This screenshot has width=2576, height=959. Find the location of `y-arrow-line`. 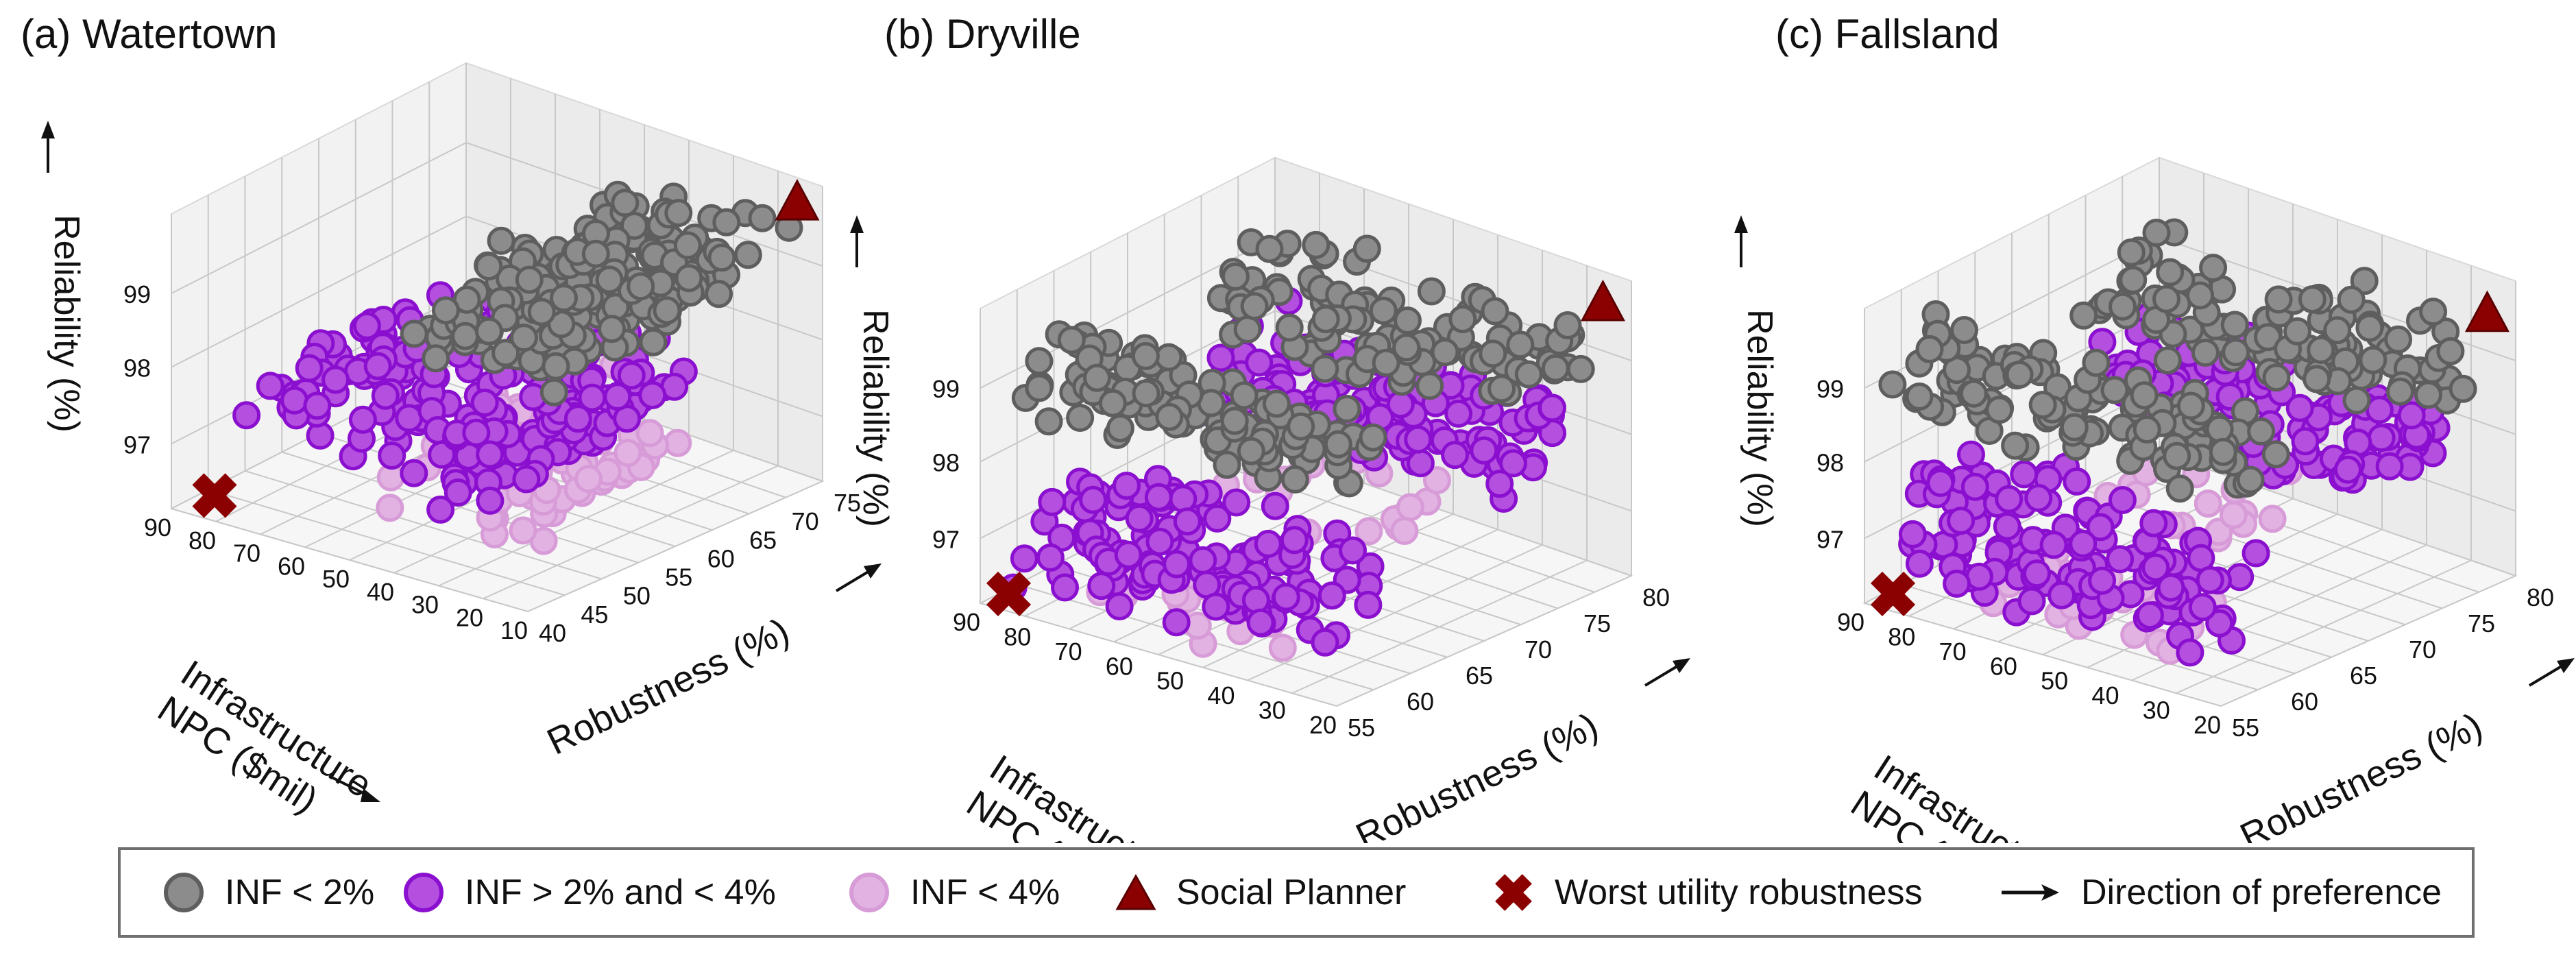

y-arrow-line is located at coordinates (1662, 675).